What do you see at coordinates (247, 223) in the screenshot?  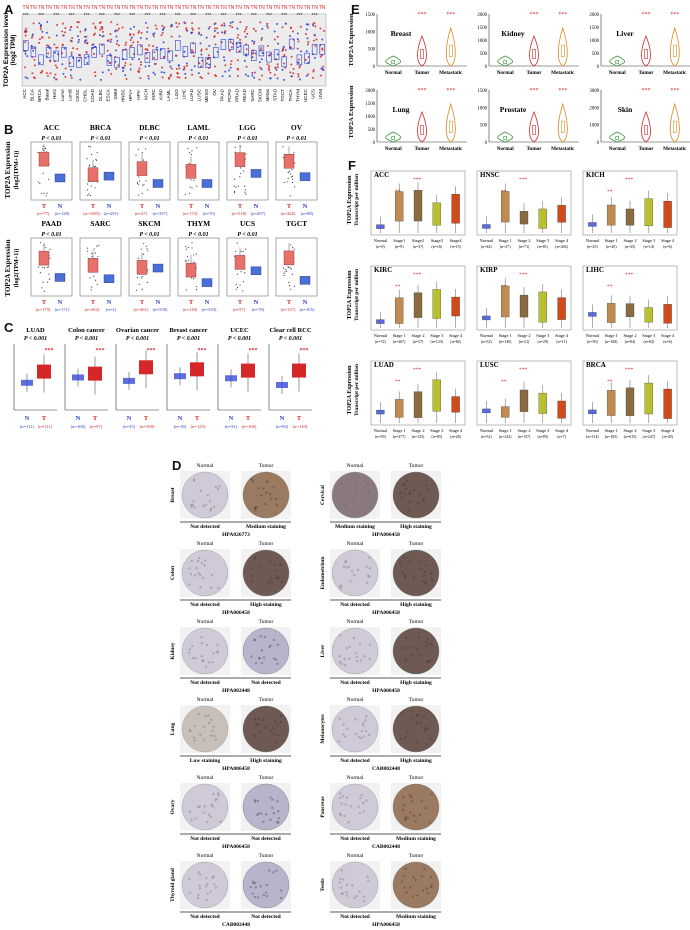 I see `panel-b-row2-title: UCS` at bounding box center [247, 223].